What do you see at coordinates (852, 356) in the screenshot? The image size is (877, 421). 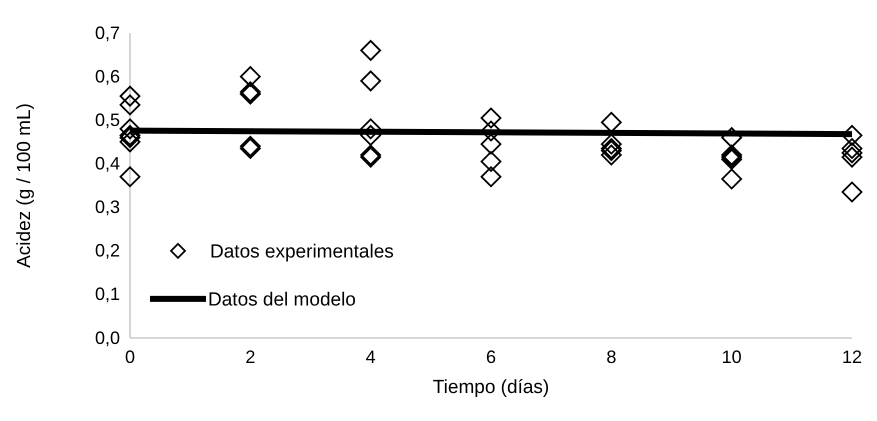 I see `x-tick-label: 12` at bounding box center [852, 356].